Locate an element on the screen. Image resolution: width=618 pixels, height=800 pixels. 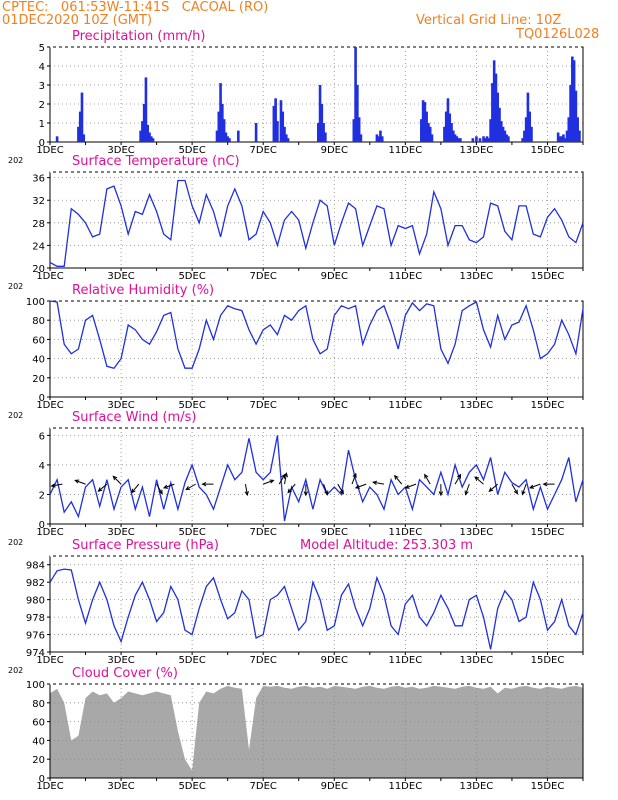
y-tick-label: 978 is located at coordinates (35, 618).